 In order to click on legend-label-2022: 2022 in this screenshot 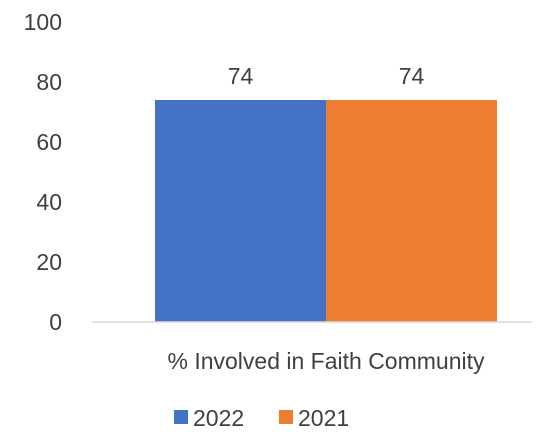, I will do `click(218, 418)`.